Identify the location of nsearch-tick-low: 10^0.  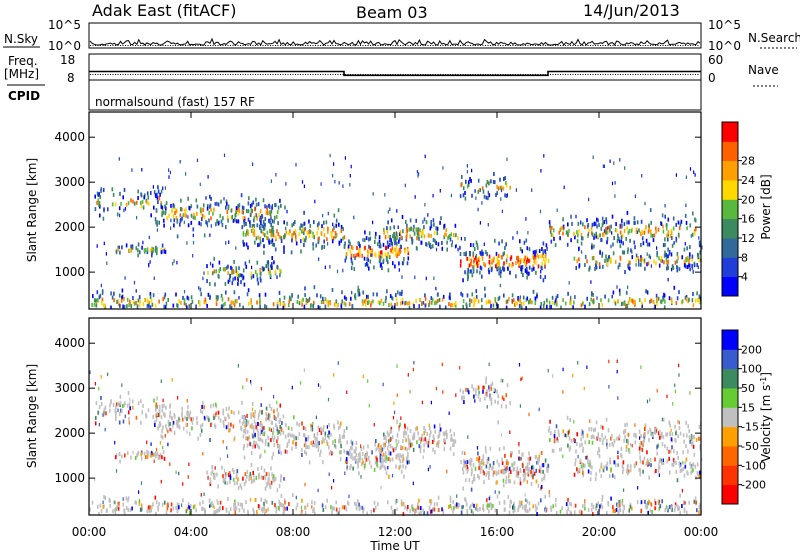
(724, 46).